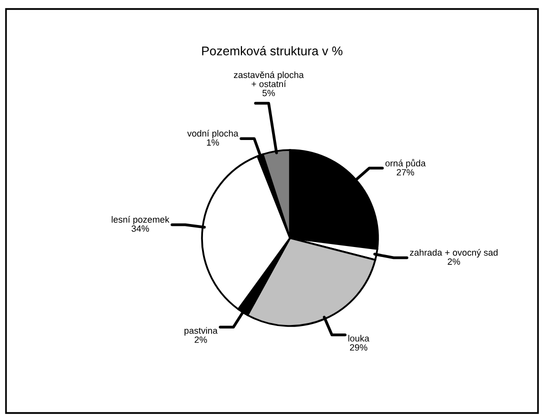  Describe the element at coordinates (141, 220) in the screenshot. I see `slice-label: lesní pozemek` at that location.